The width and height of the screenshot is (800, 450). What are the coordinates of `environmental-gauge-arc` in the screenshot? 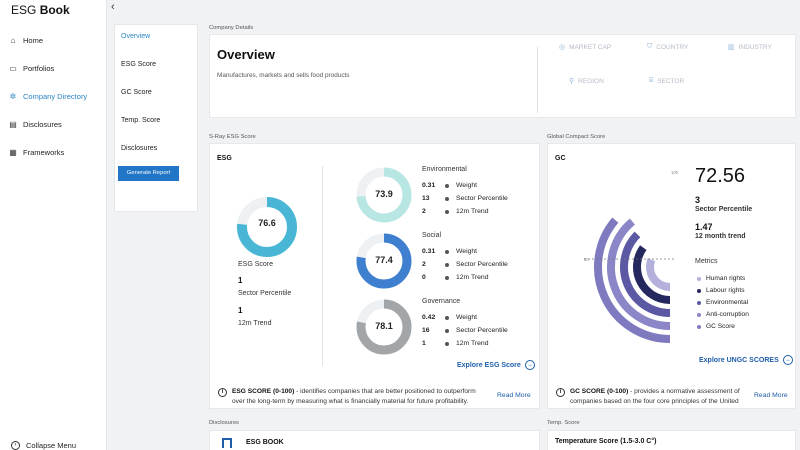 It's located at (384, 195).